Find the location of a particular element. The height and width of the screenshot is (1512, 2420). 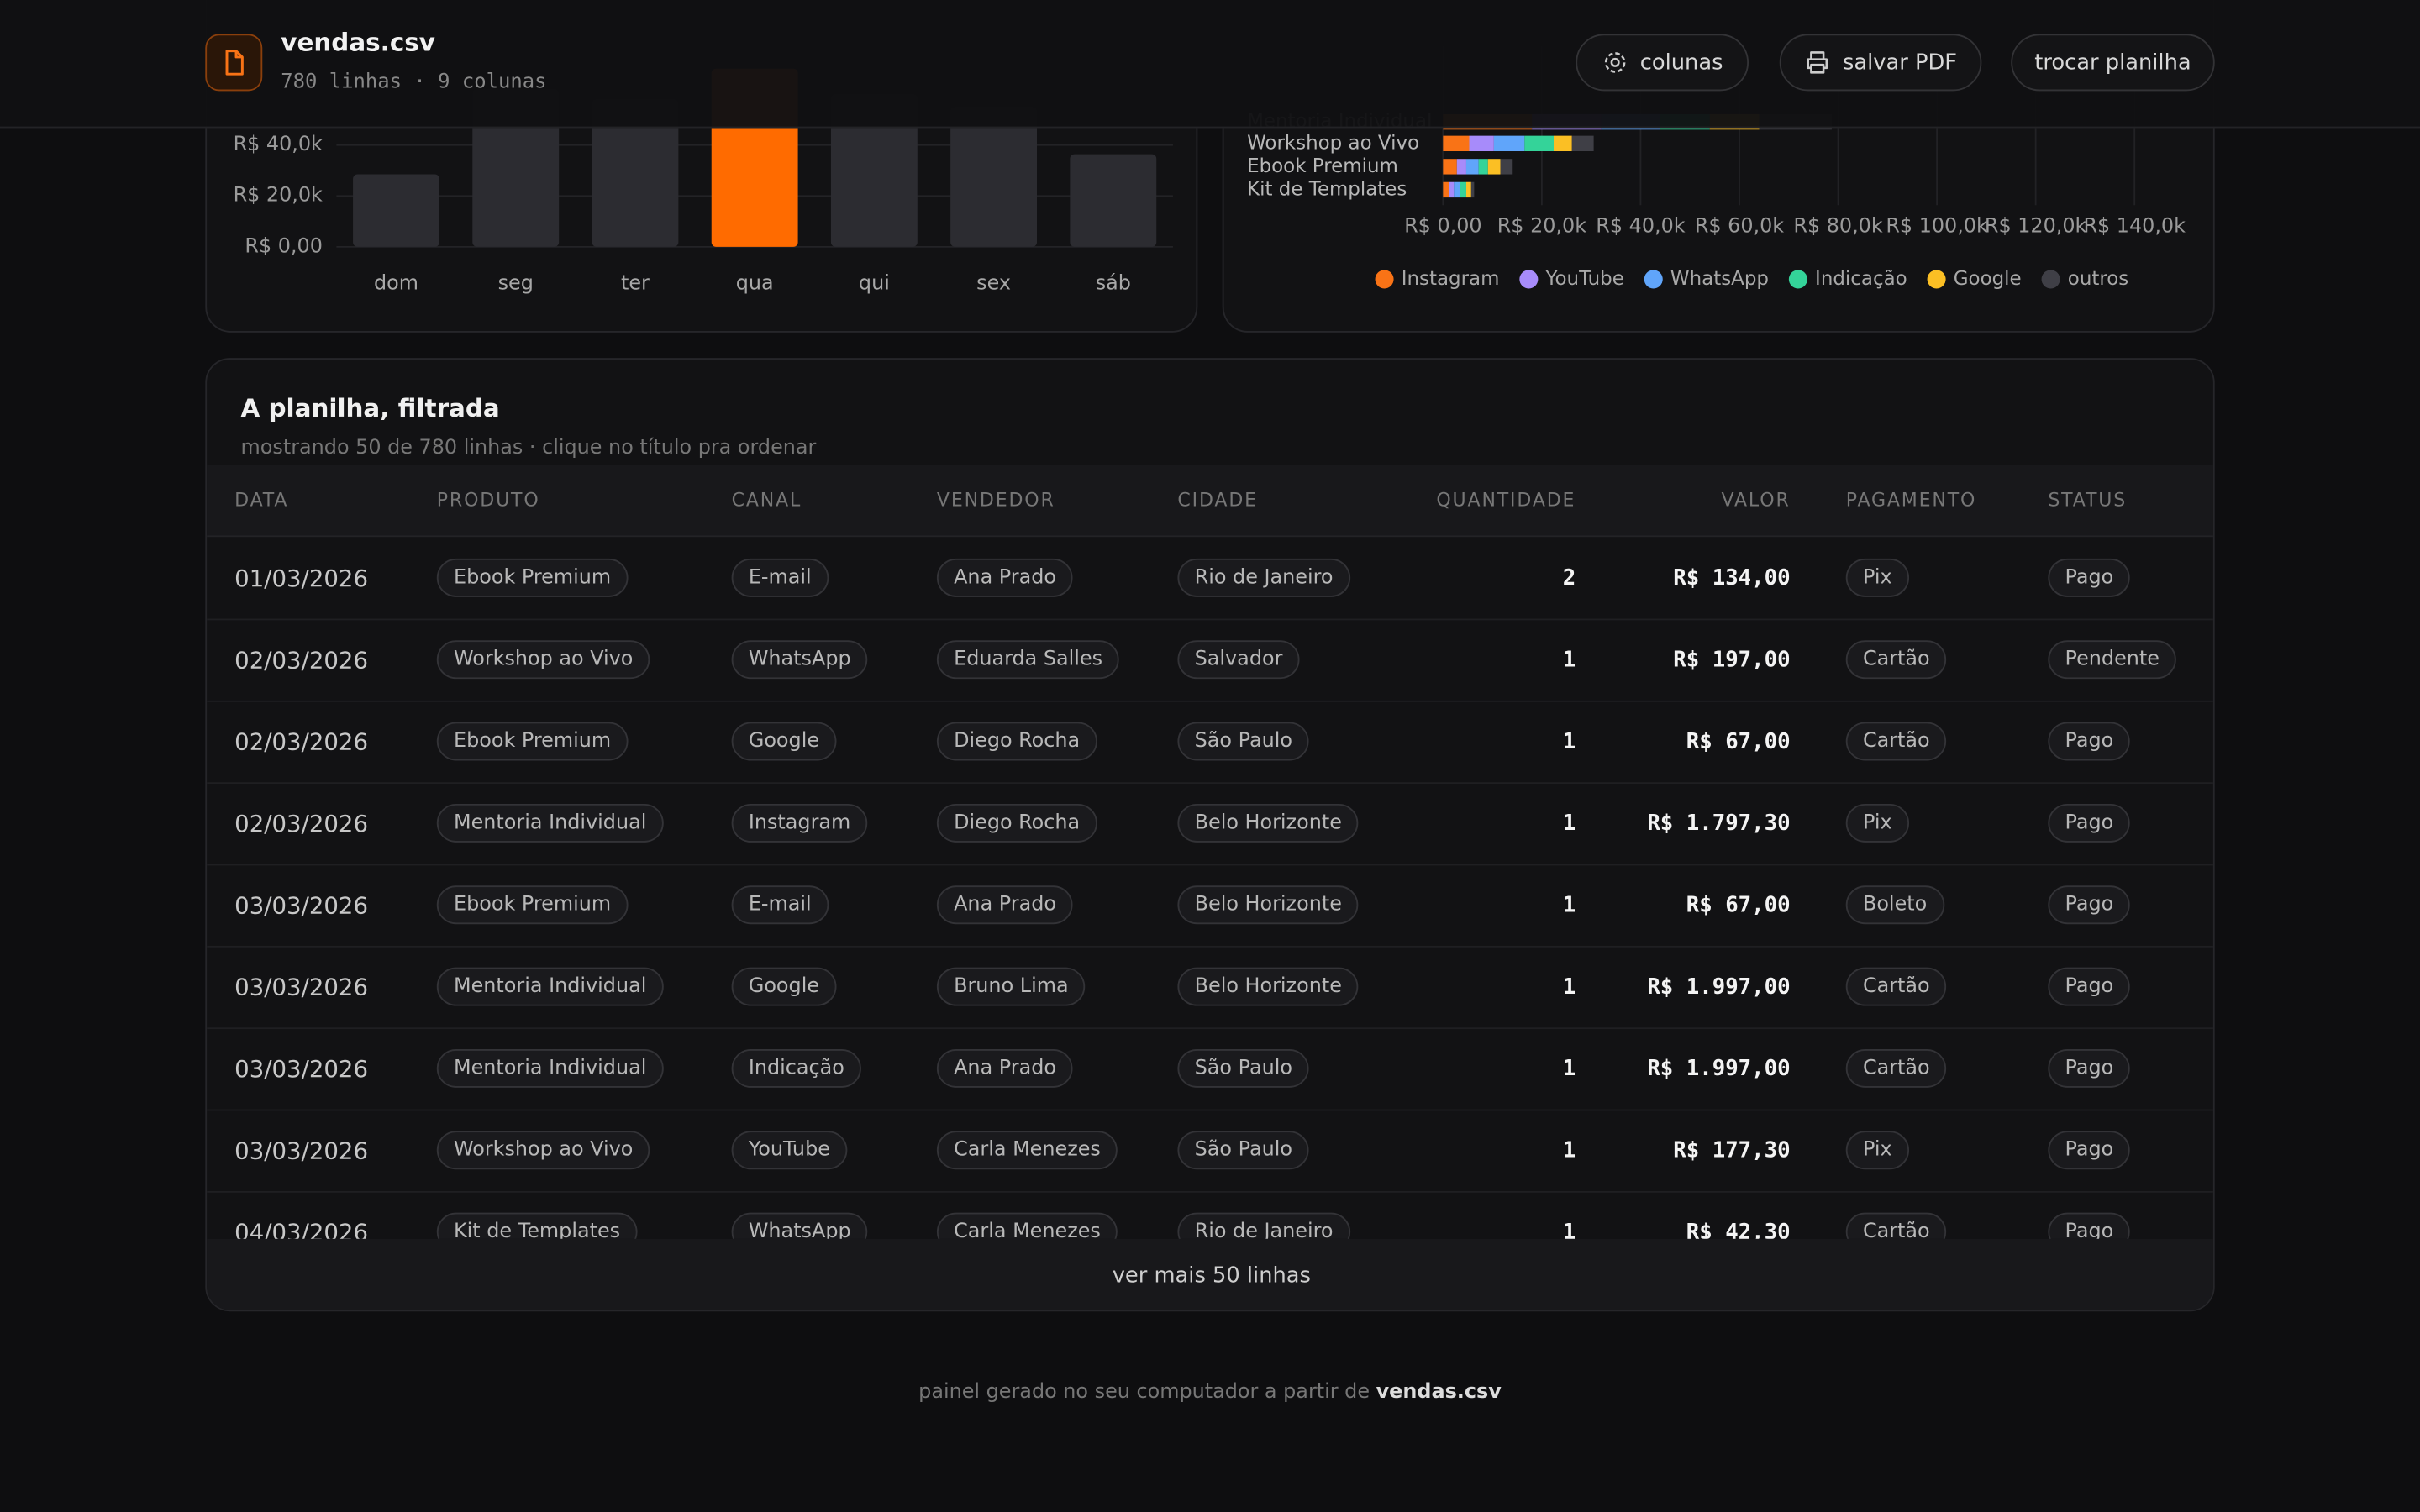

file-name: vendas.csv is located at coordinates (358, 42).